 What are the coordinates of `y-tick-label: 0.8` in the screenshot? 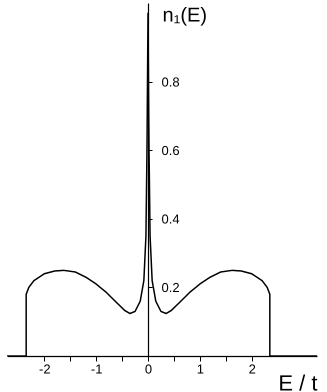 It's located at (171, 82).